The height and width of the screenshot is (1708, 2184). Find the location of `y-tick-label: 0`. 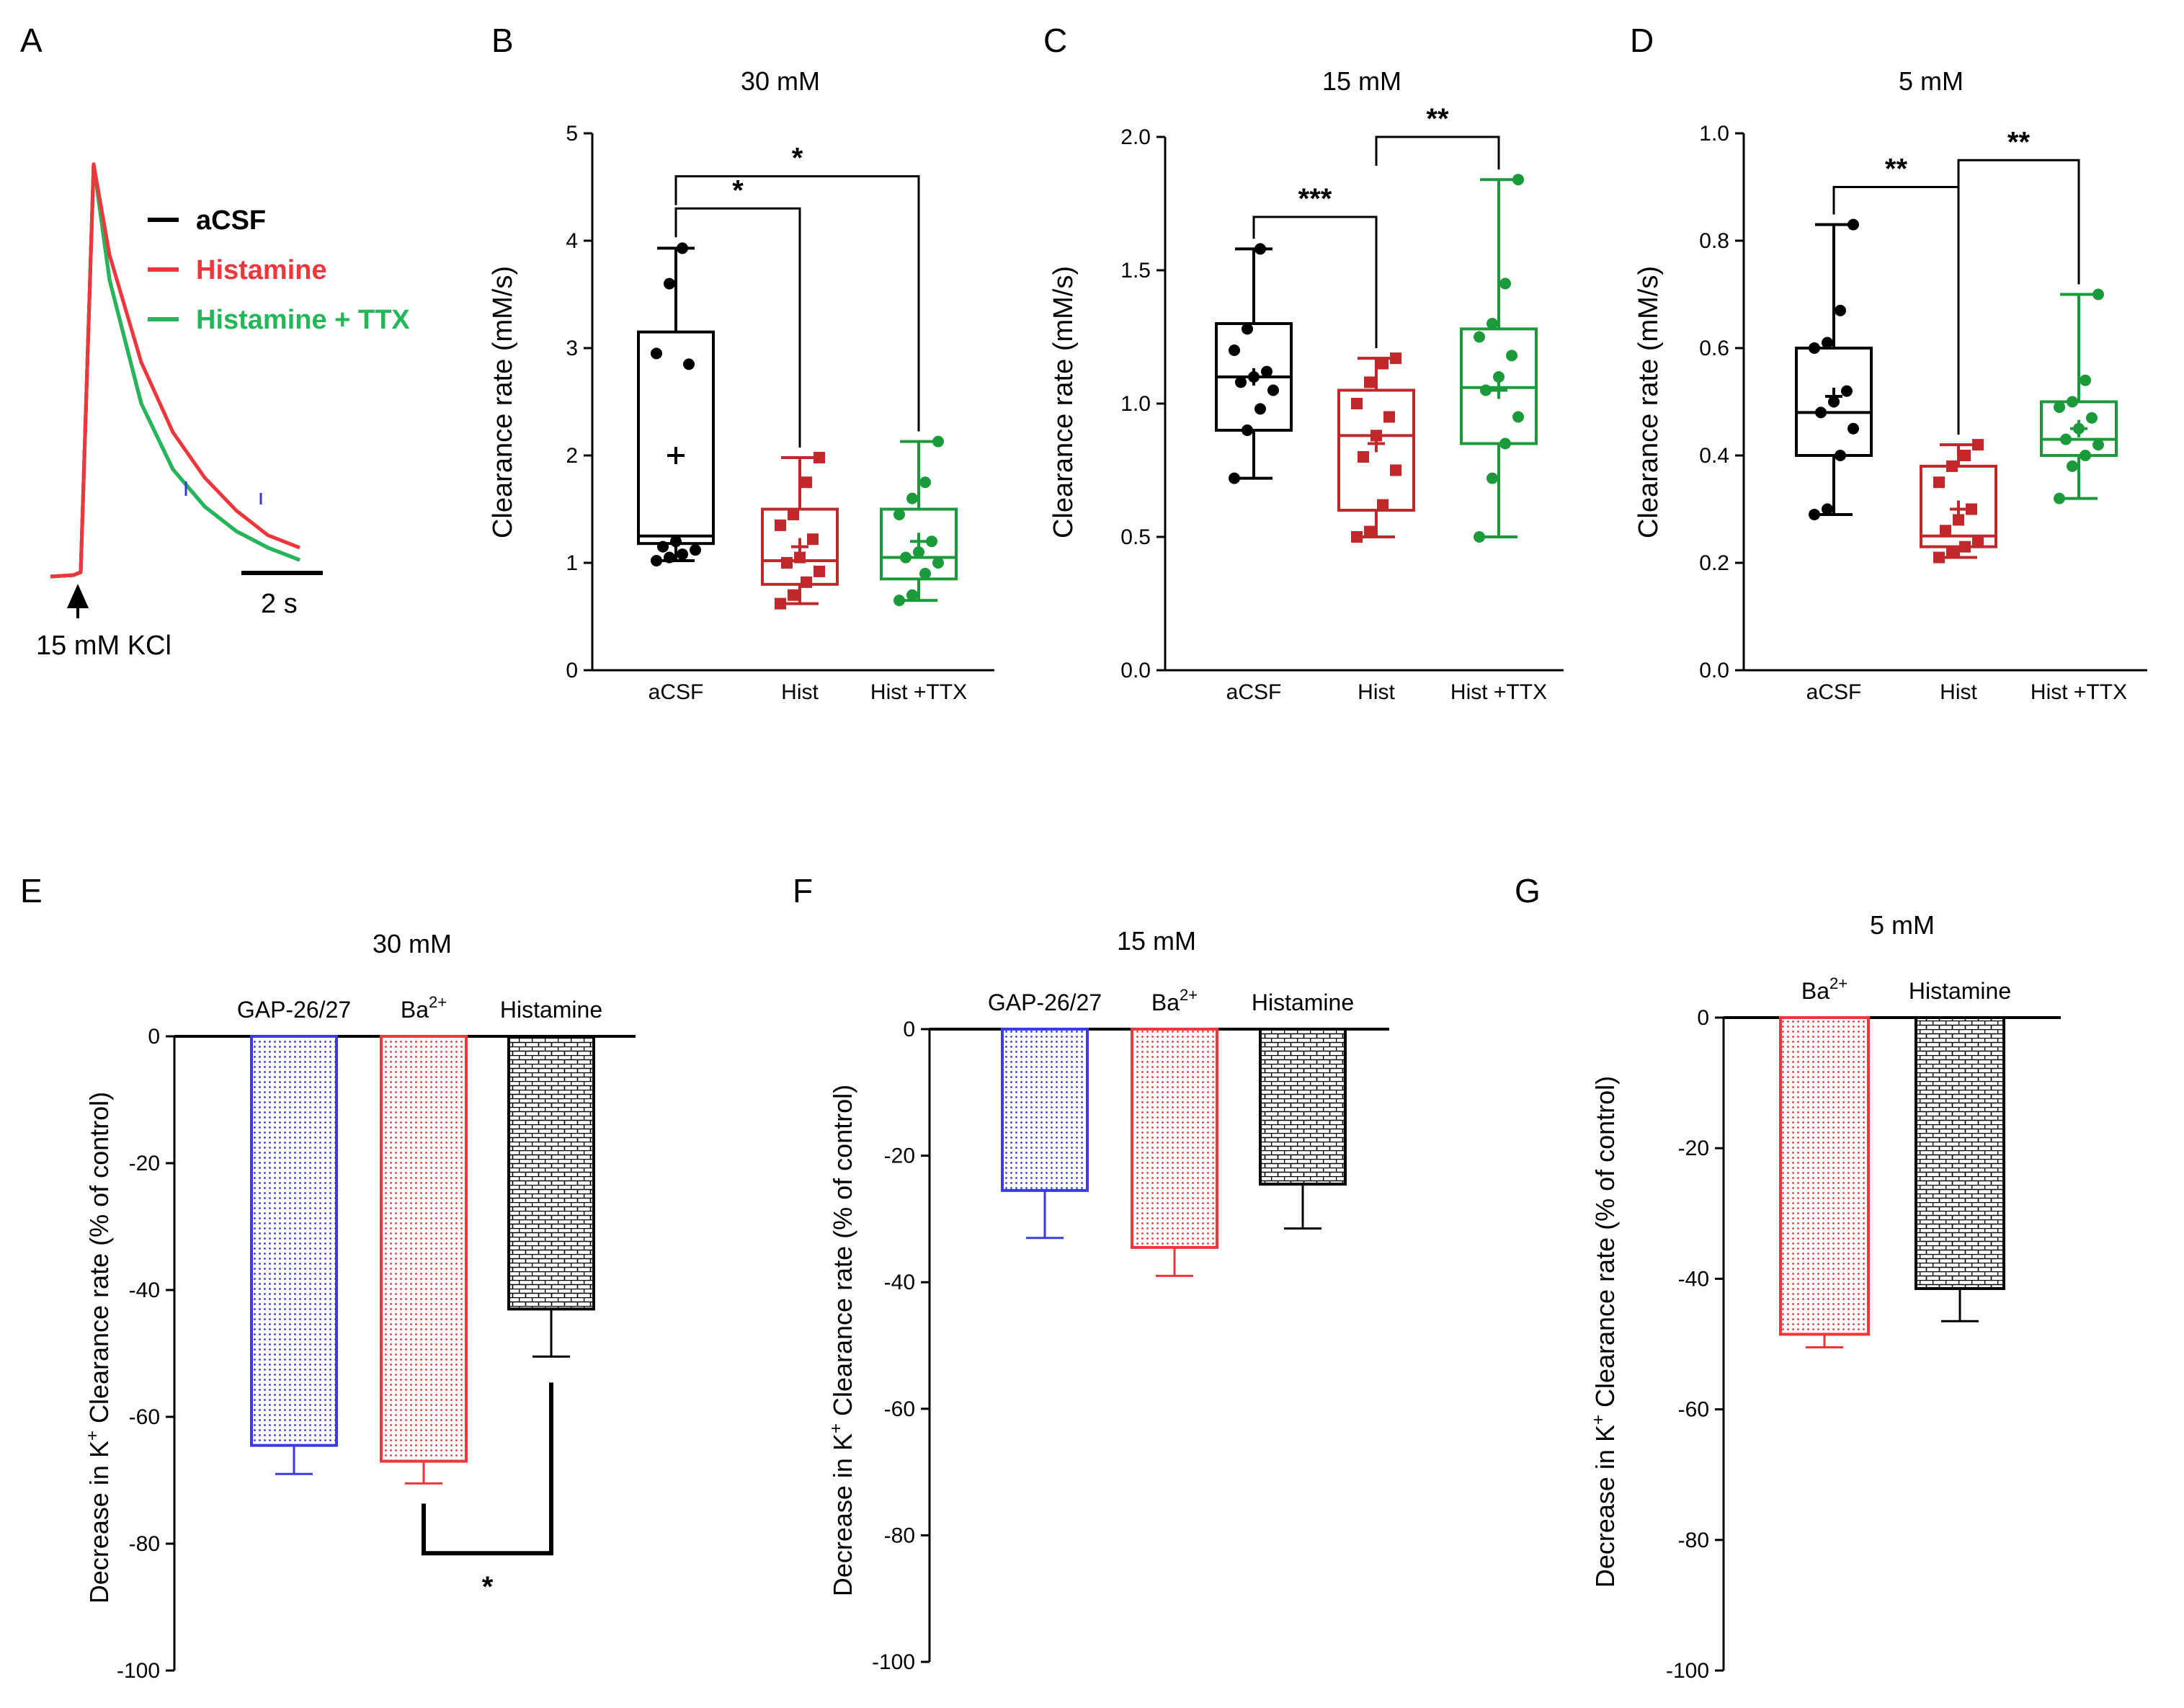

y-tick-label: 0 is located at coordinates (572, 670).